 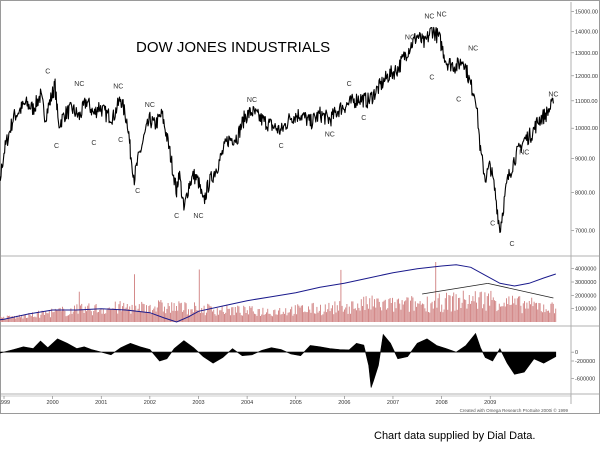 What do you see at coordinates (278, 360) in the screenshot?
I see `oscillator-area` at bounding box center [278, 360].